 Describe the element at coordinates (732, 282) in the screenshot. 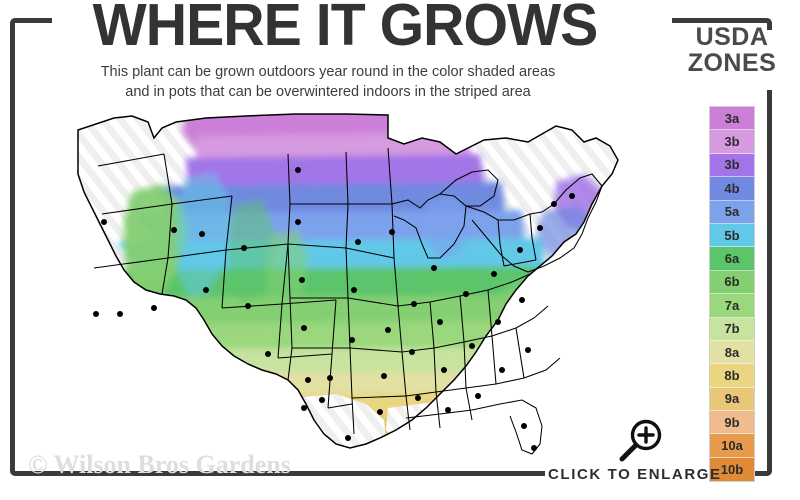

I see `zone-swatch-6b-7: 6b` at that location.